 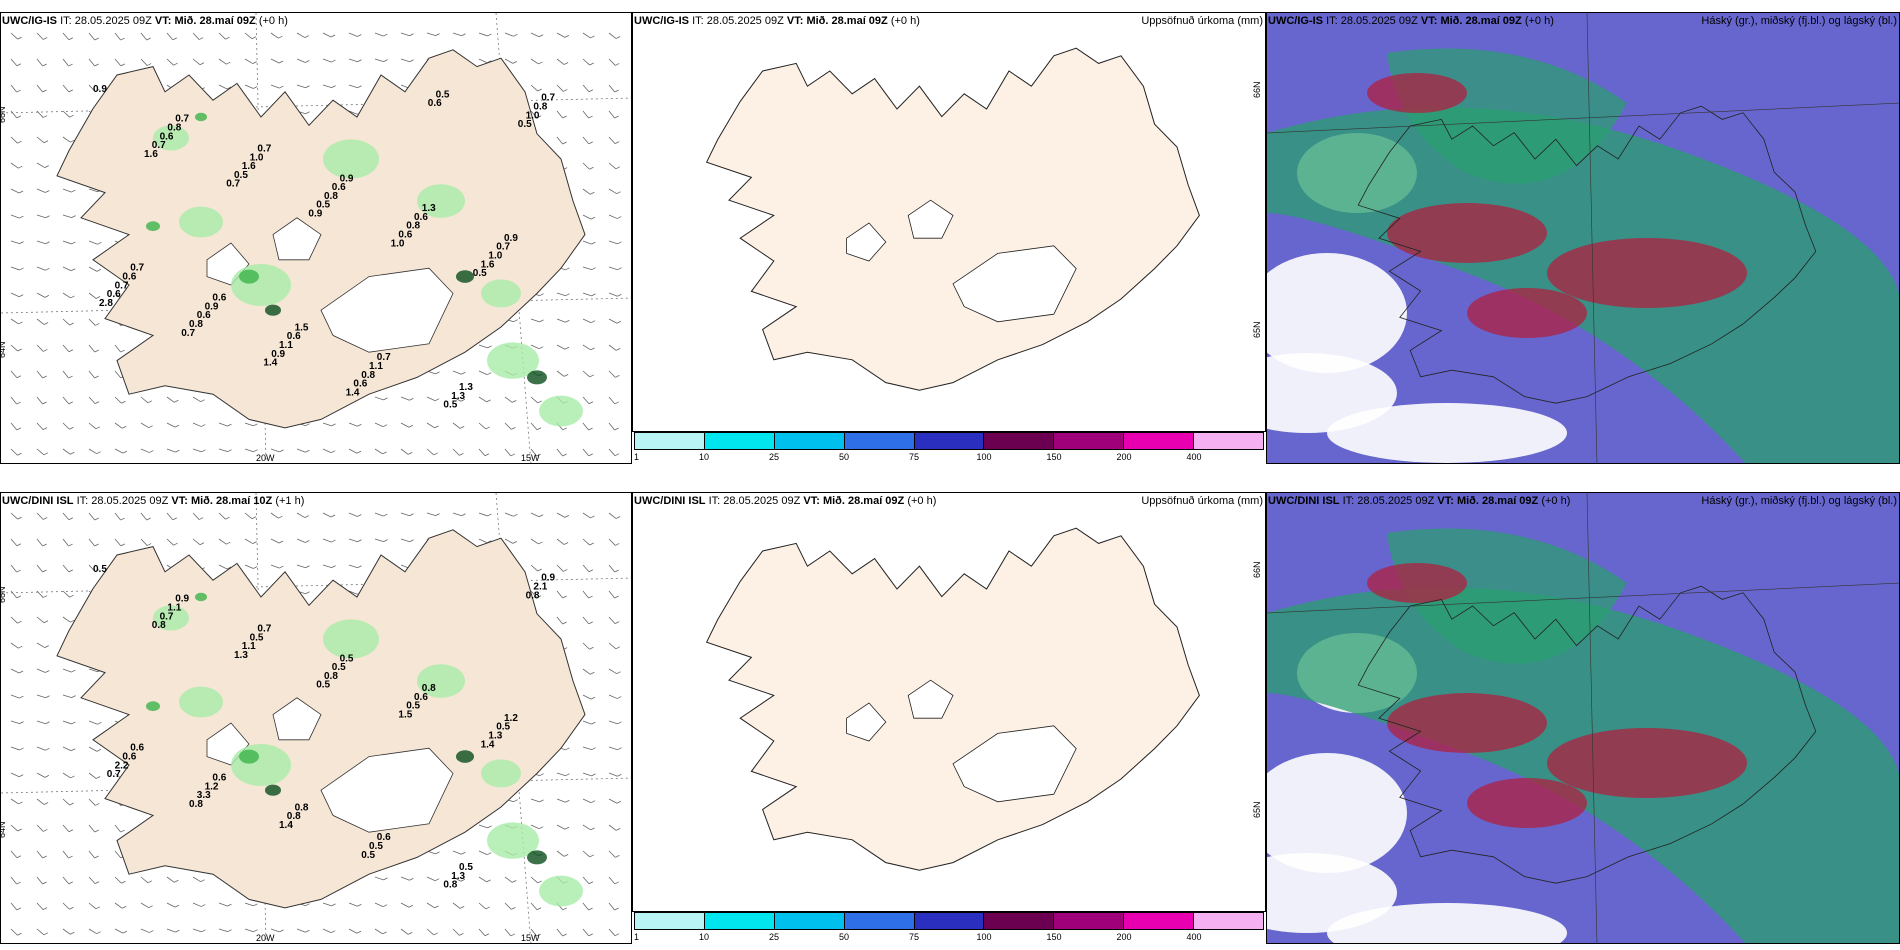 What do you see at coordinates (4, 594) in the screenshot?
I see `lat-label: 66N` at bounding box center [4, 594].